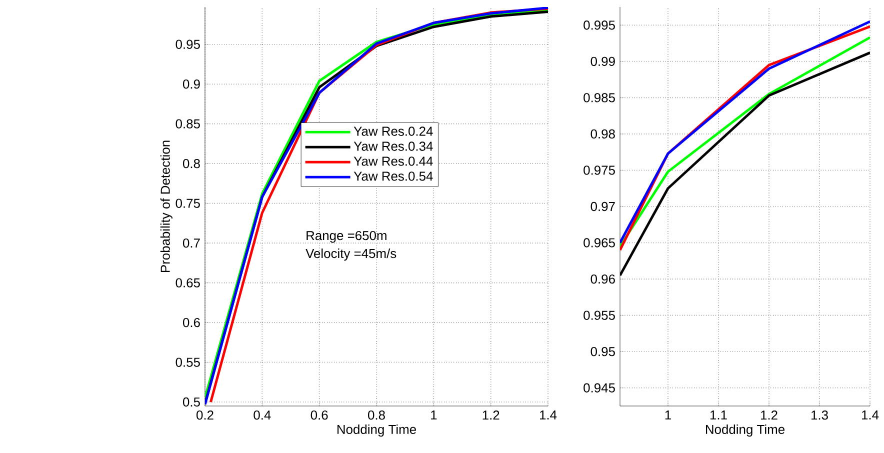  Describe the element at coordinates (602, 134) in the screenshot. I see `y-tick-label: 0.98` at that location.